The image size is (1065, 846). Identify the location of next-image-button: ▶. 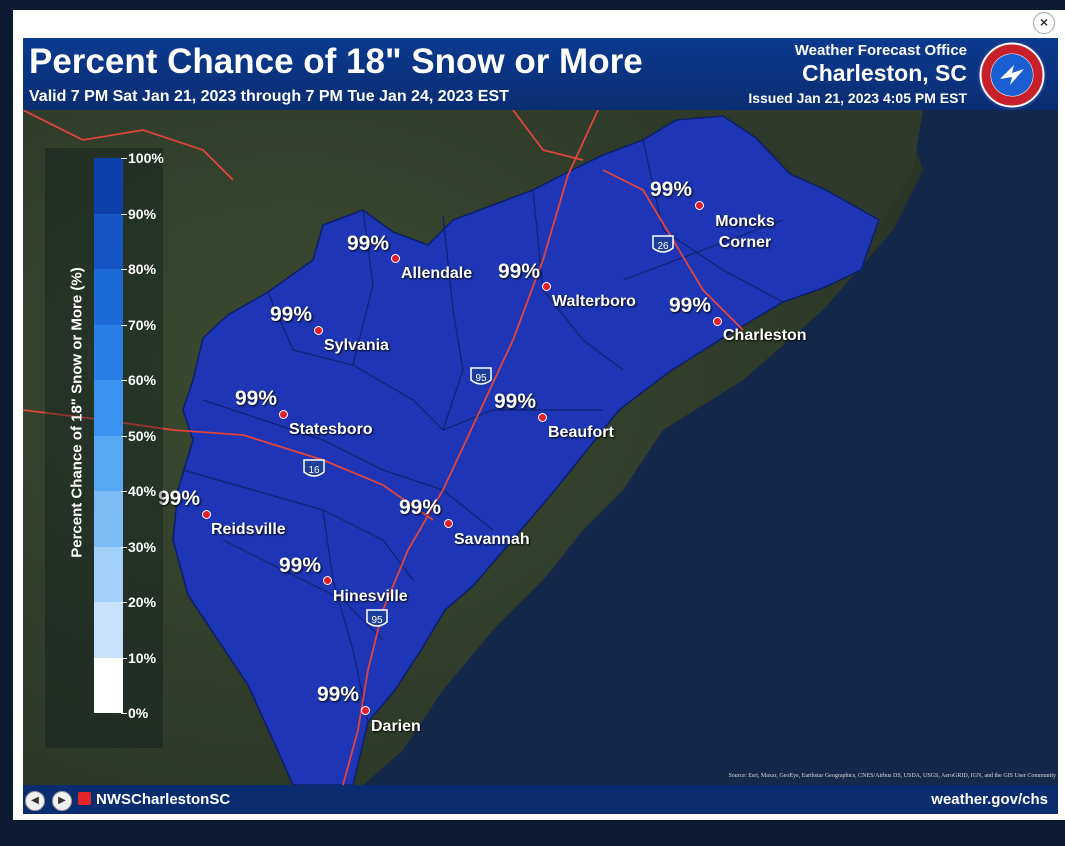
(62, 801).